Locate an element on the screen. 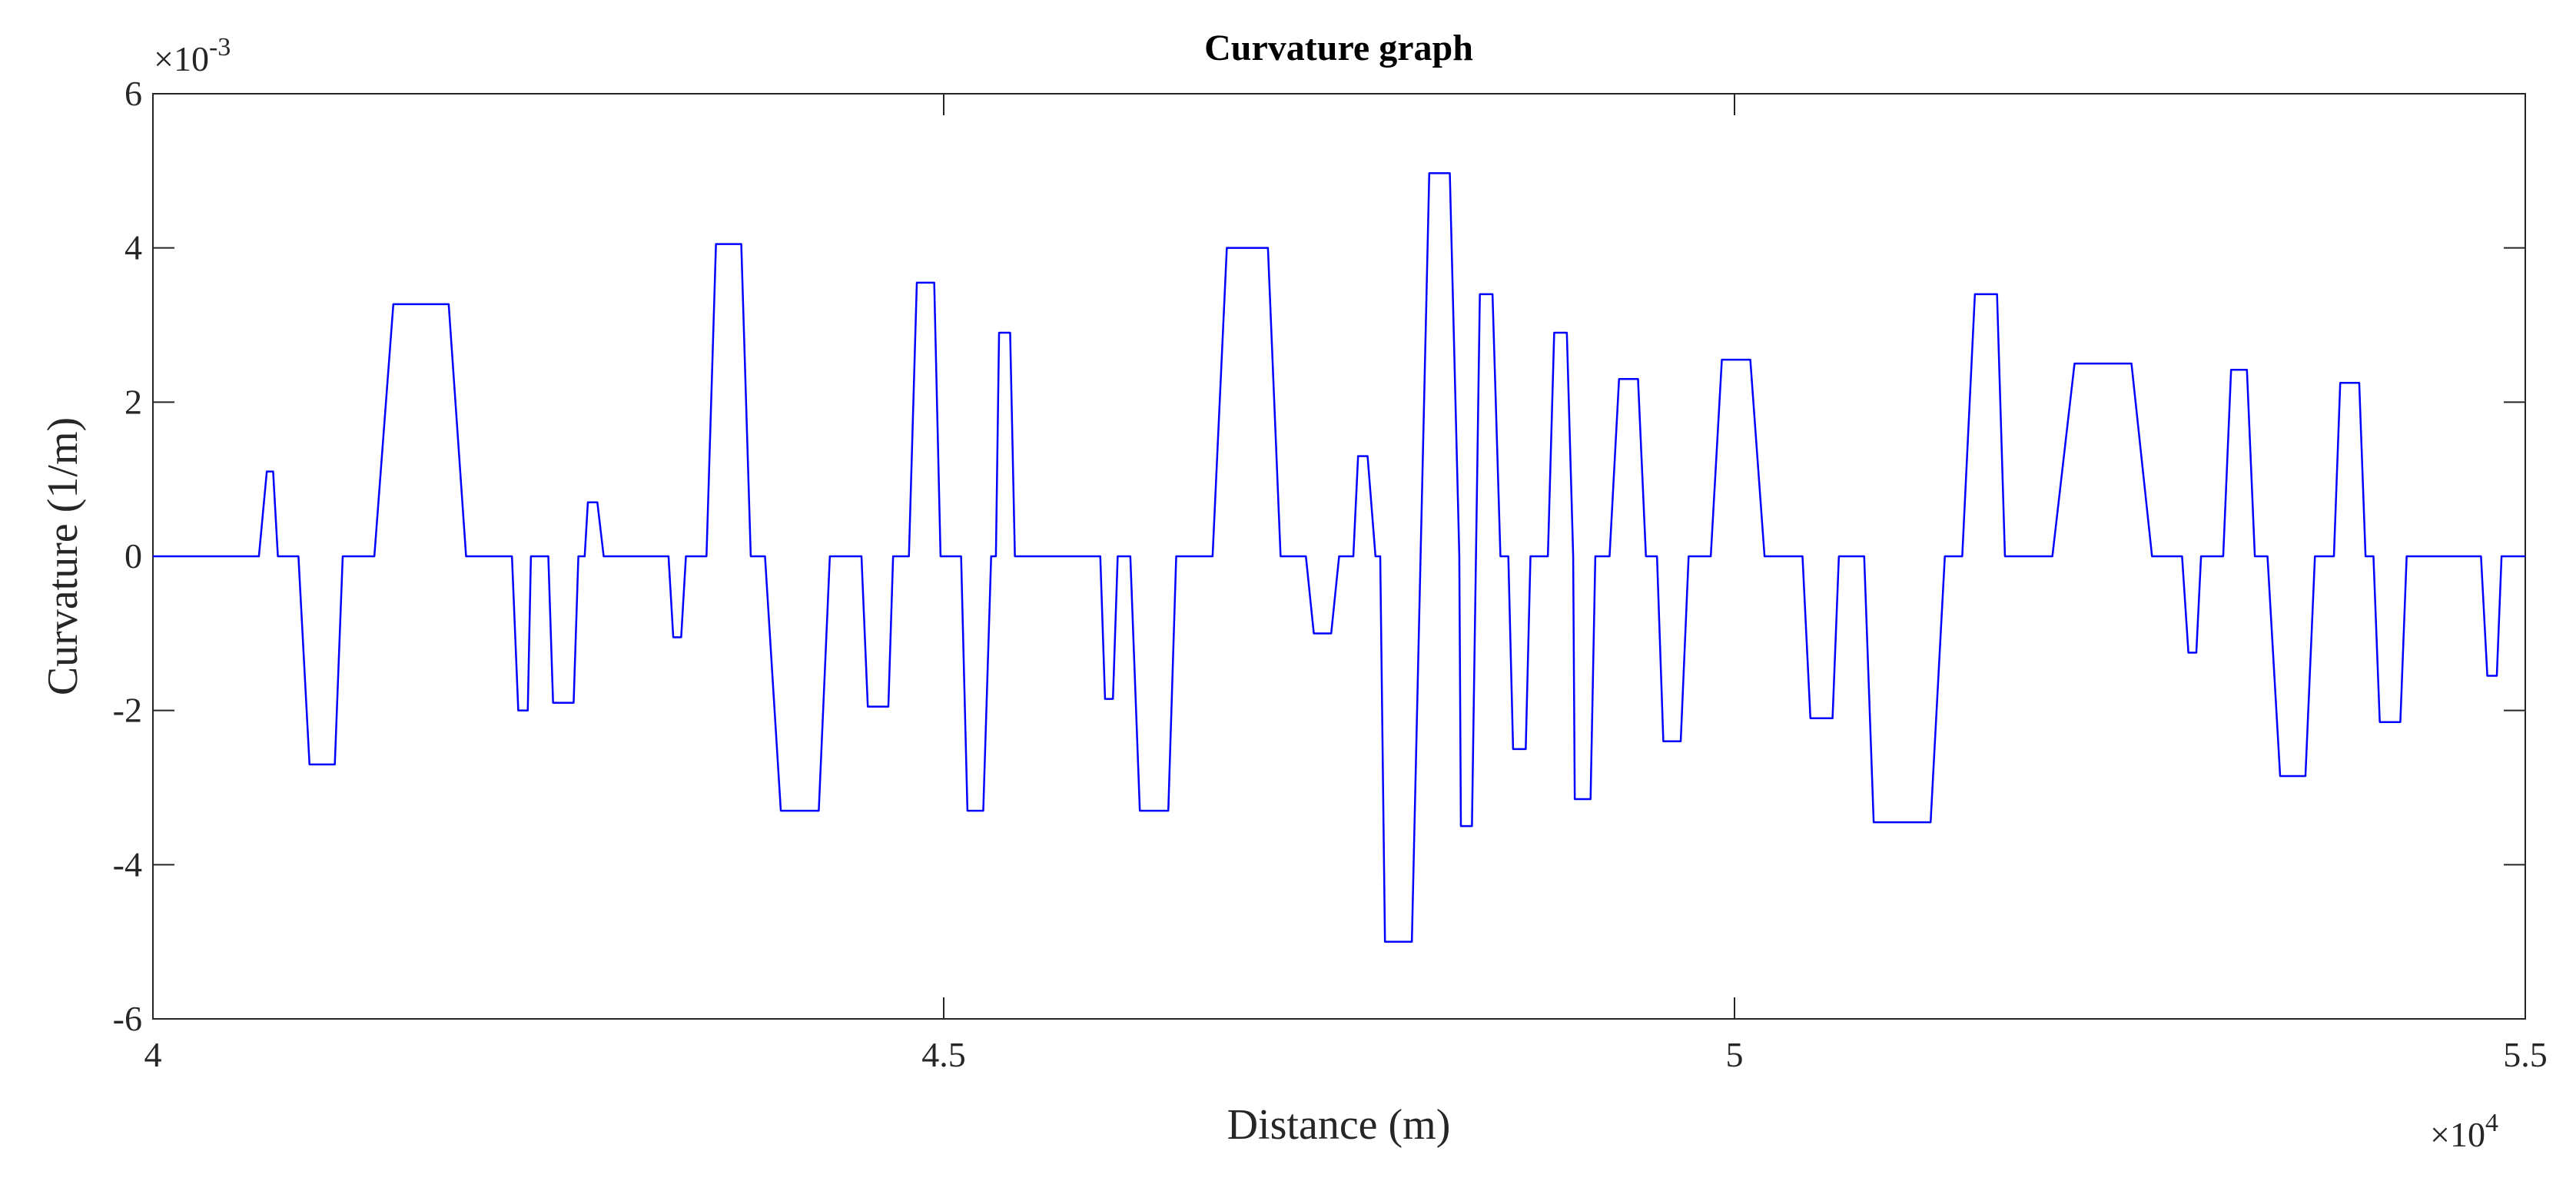 This screenshot has height=1181, width=2576. x-scale-label: ×10⁴ is located at coordinates (2464, 1131).